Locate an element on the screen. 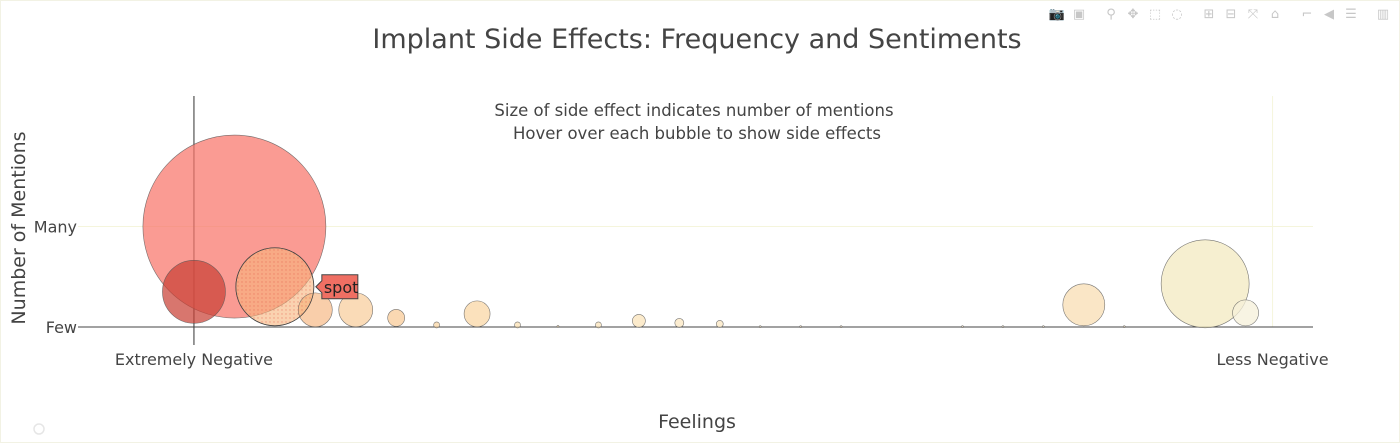  camera-icon: 📷 is located at coordinates (1057, 14).